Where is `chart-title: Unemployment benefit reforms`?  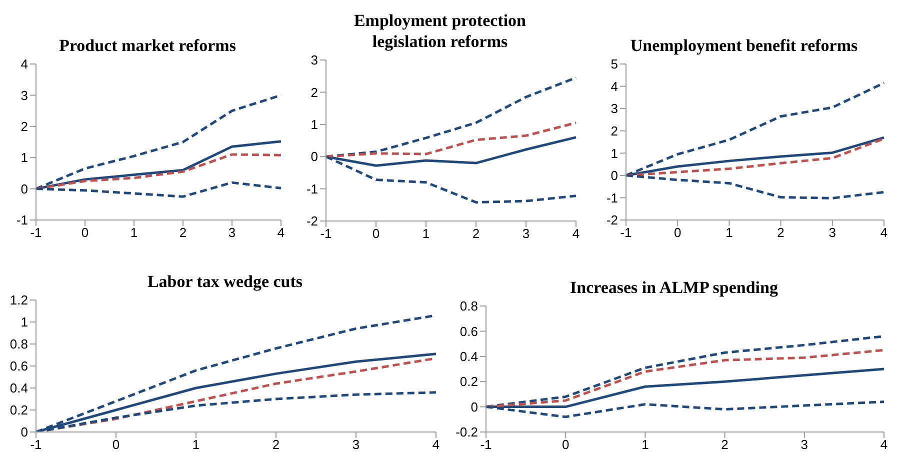
chart-title: Unemployment benefit reforms is located at coordinates (744, 45).